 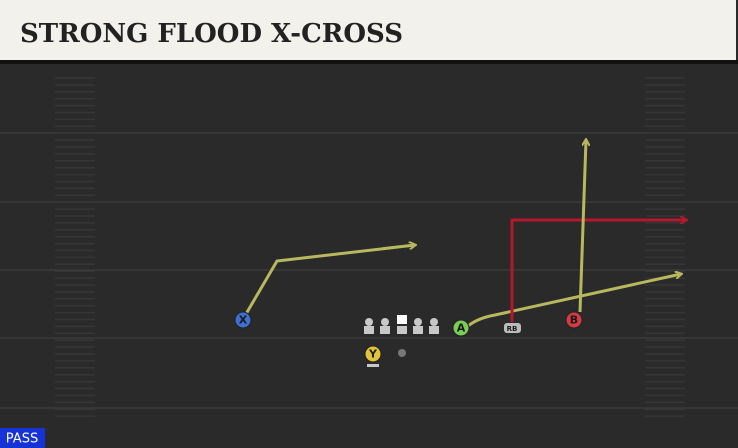 I want to click on player-label: X, so click(x=243, y=320).